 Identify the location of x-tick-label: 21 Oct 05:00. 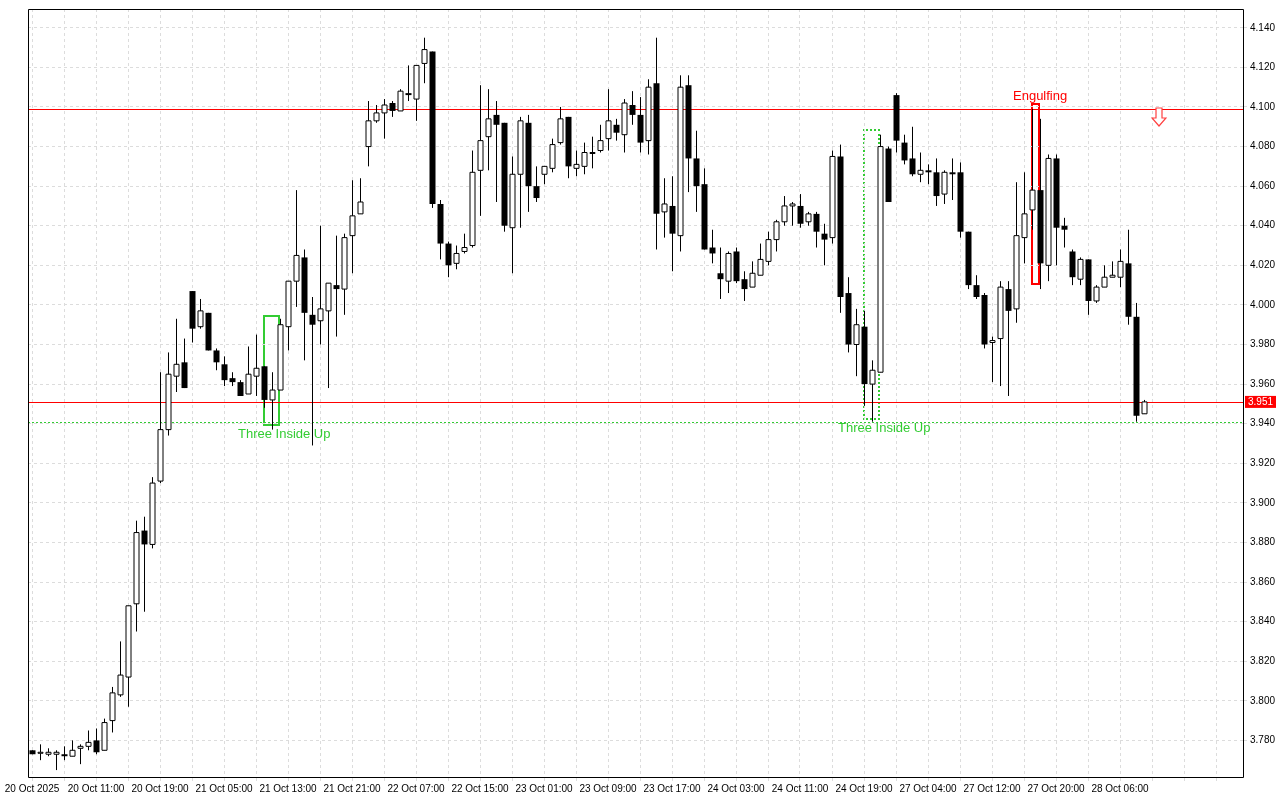
(224, 788).